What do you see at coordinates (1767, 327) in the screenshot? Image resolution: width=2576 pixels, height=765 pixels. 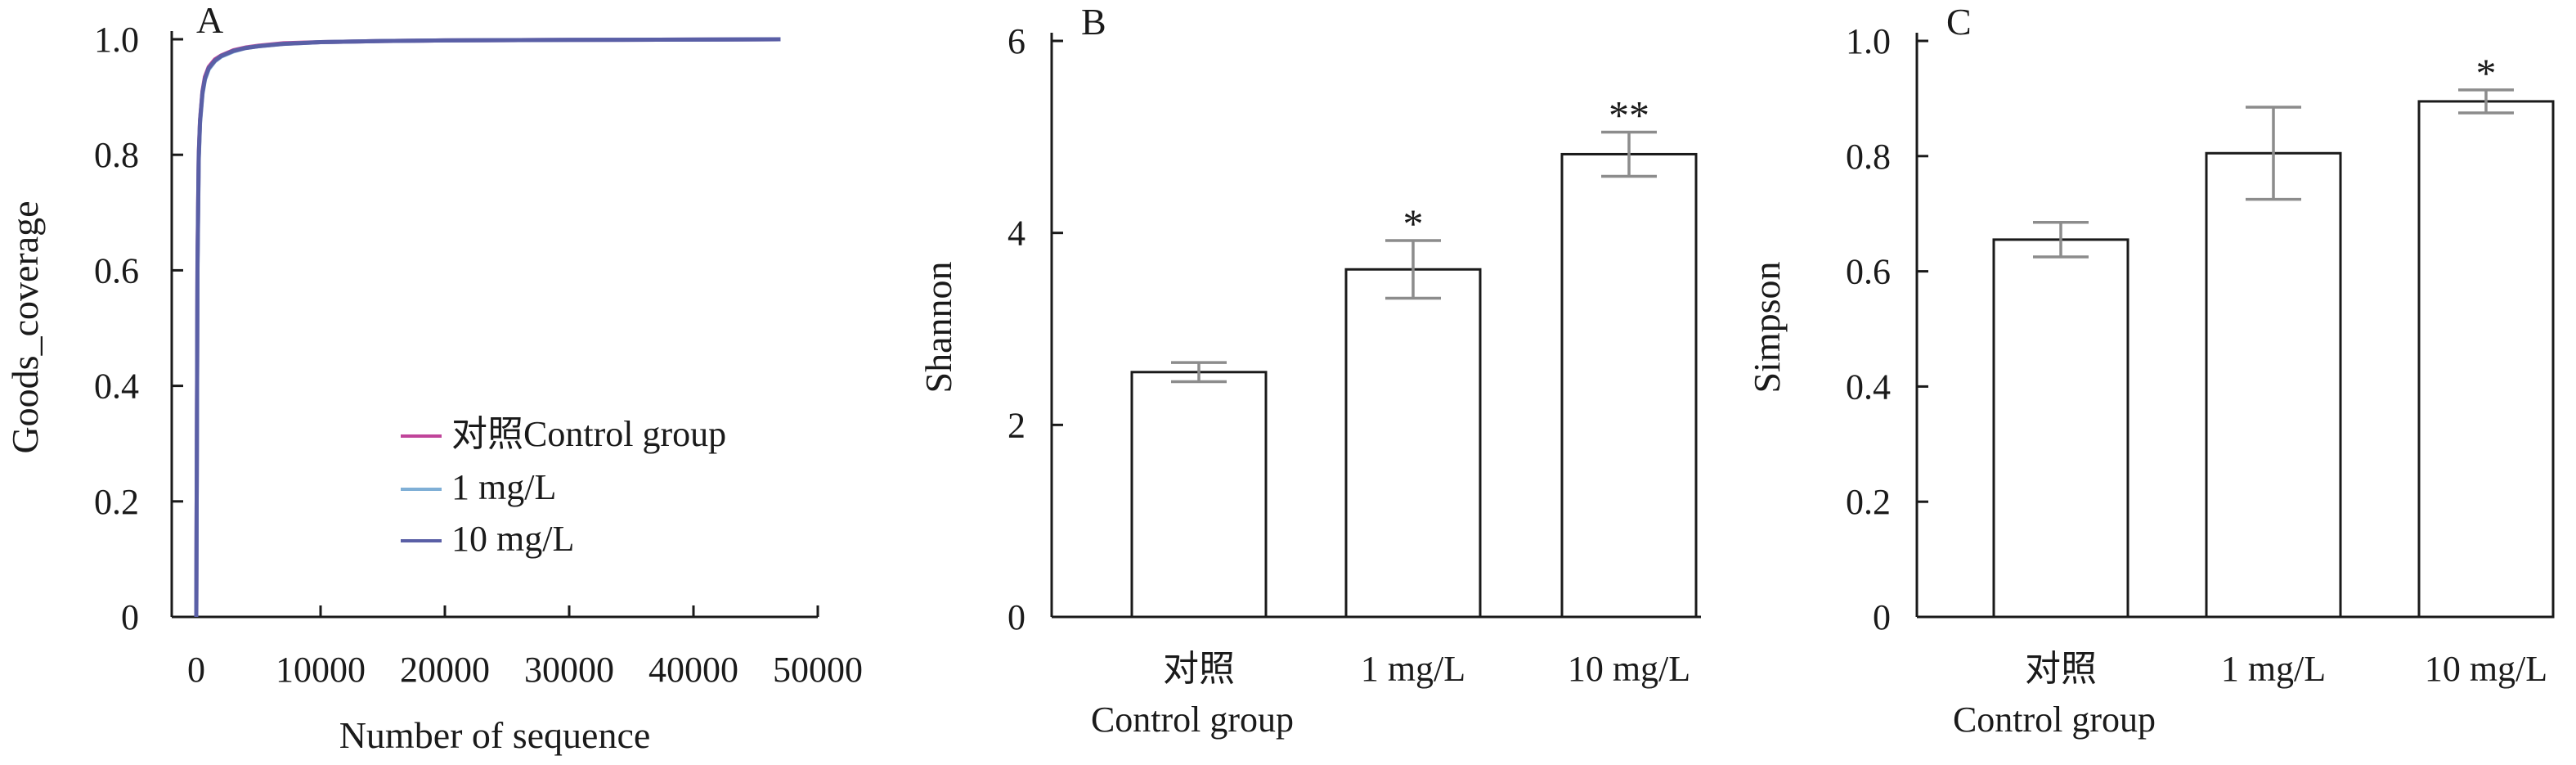 I see `y-axis-label: Simpson` at bounding box center [1767, 327].